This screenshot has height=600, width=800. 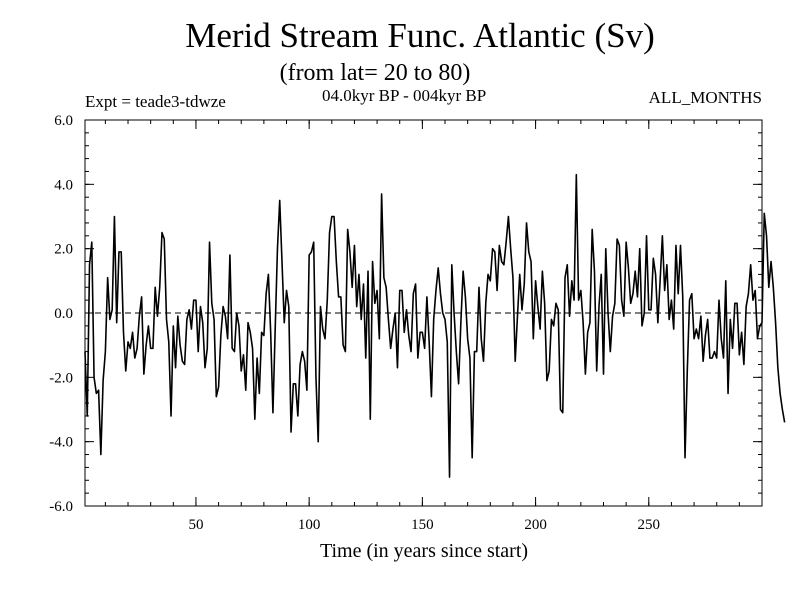 I want to click on season-label: ALL_MONTHS, so click(x=705, y=97).